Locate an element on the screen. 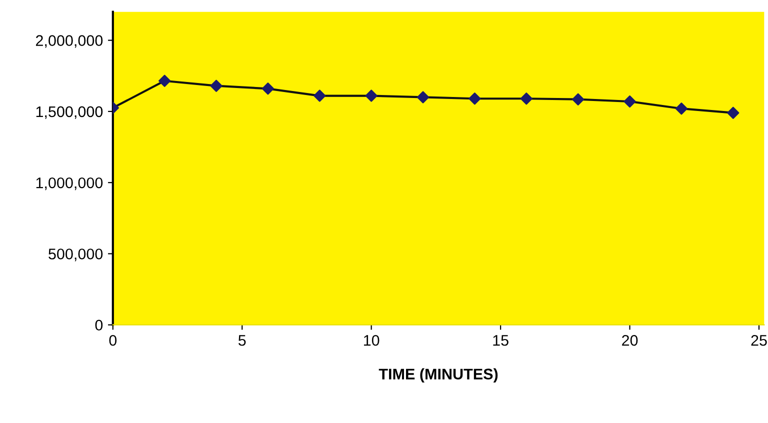 The width and height of the screenshot is (768, 423). x-tick-label: 10 is located at coordinates (372, 340).